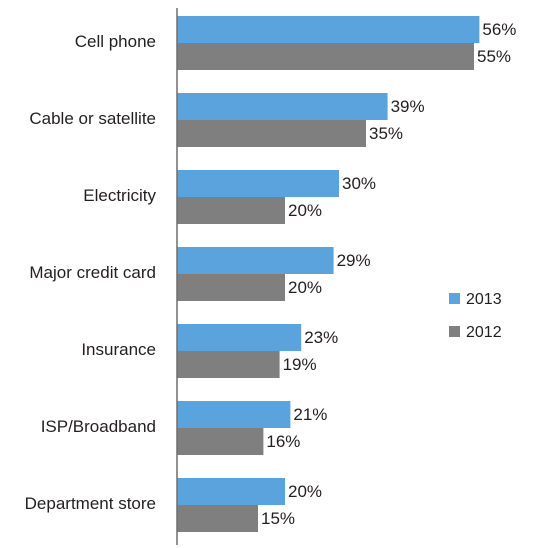 The width and height of the screenshot is (539, 548). Describe the element at coordinates (115, 41) in the screenshot. I see `category-label: Cell phone` at that location.